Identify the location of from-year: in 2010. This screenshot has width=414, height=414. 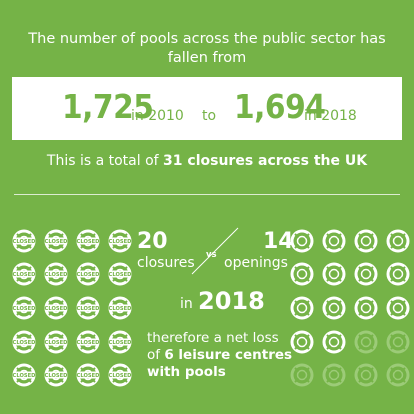
(157, 116).